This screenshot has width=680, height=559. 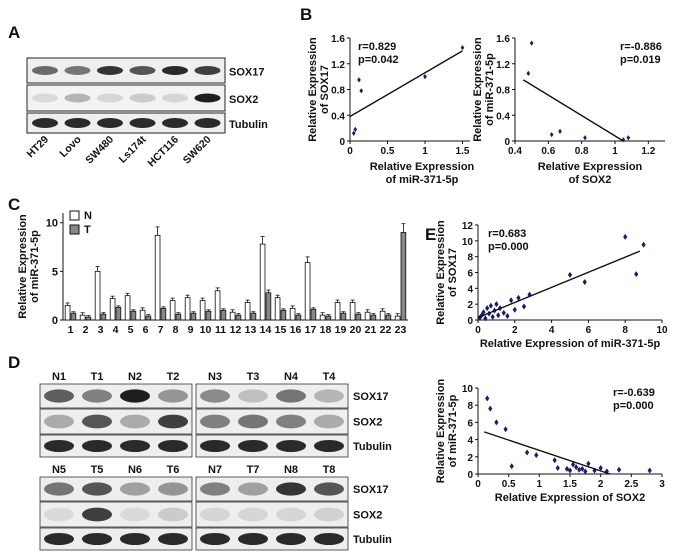 What do you see at coordinates (378, 60) in the screenshot?
I see `scatterBL-p-value: p=0.042` at bounding box center [378, 60].